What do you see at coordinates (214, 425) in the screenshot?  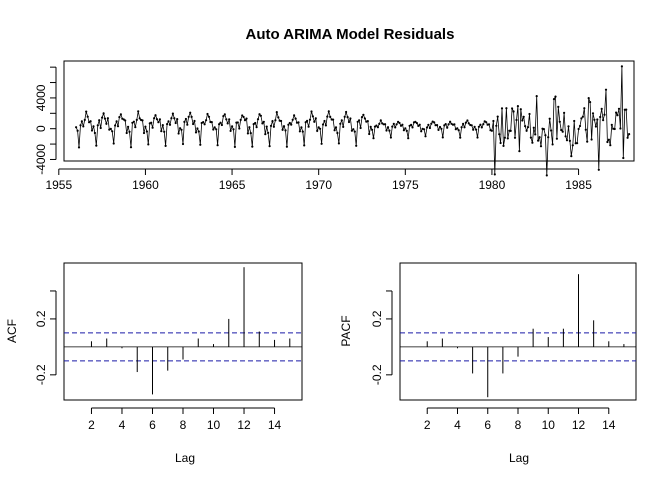 I see `acf-x-tick-label: 10` at bounding box center [214, 425].